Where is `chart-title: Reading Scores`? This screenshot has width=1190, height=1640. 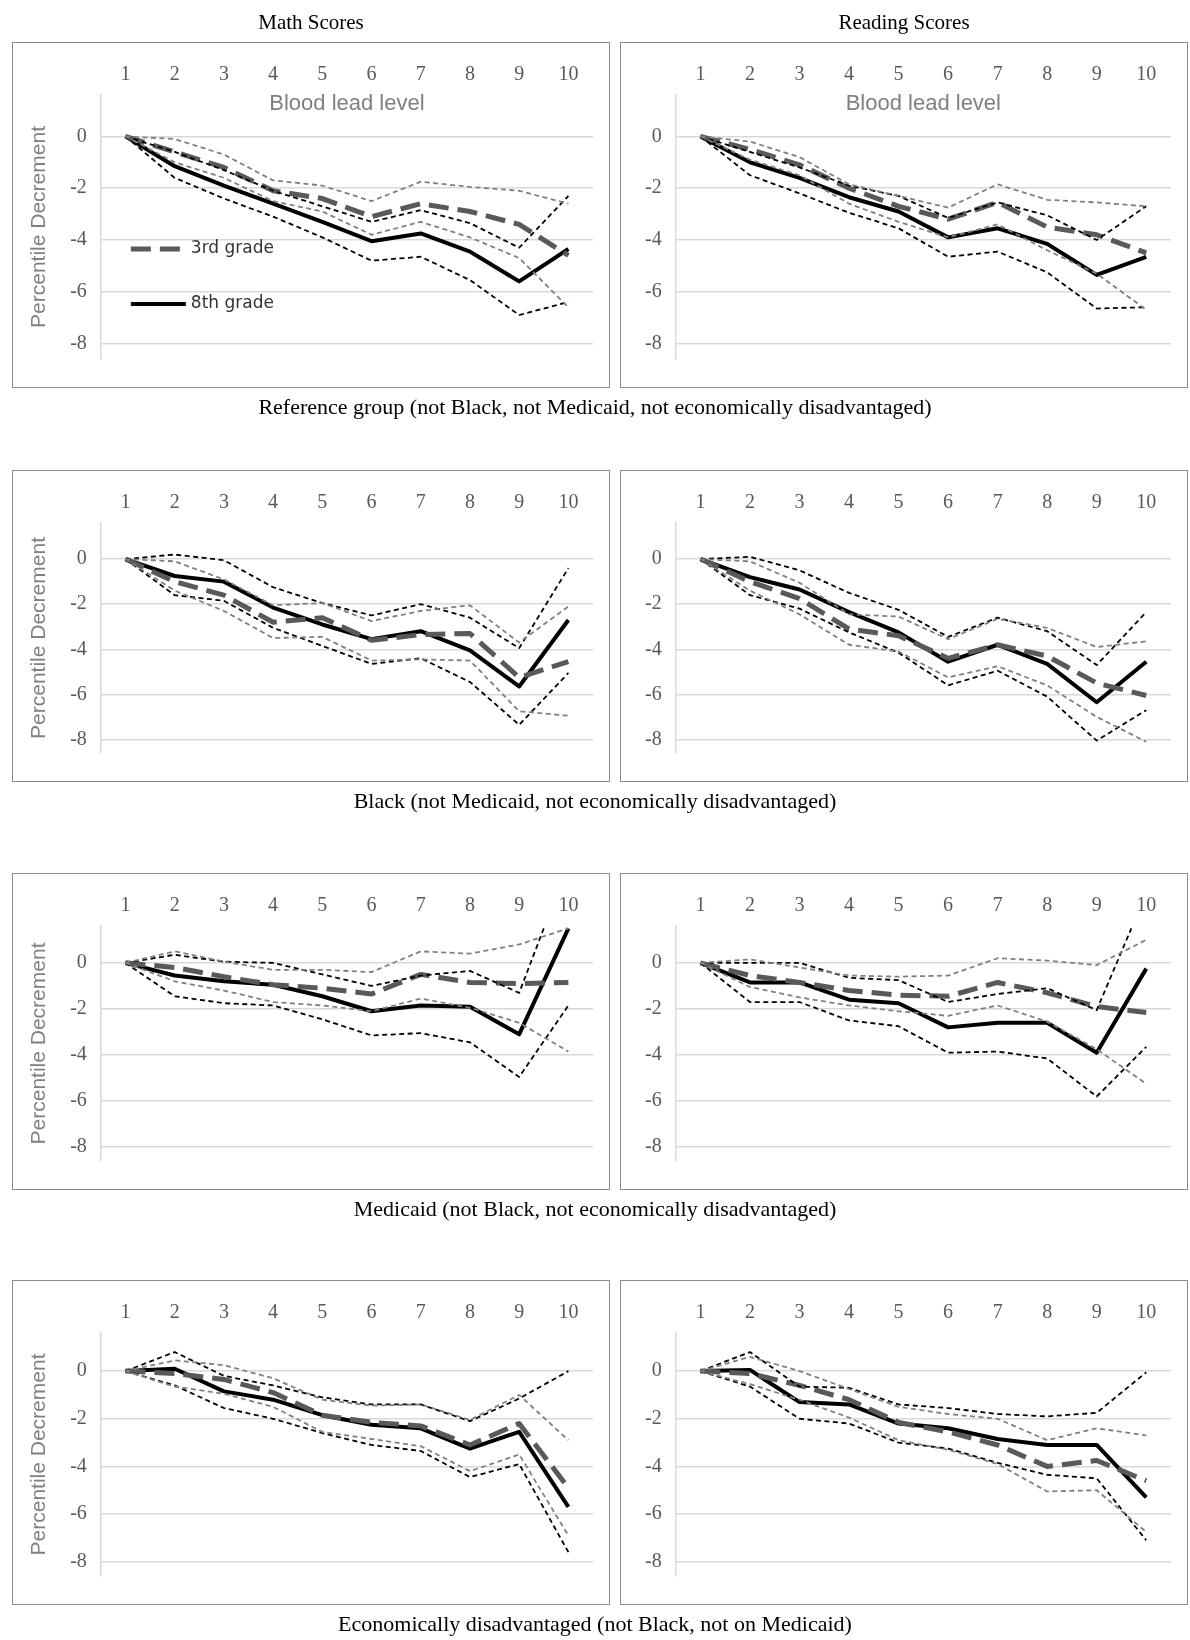 chart-title: Reading Scores is located at coordinates (904, 22).